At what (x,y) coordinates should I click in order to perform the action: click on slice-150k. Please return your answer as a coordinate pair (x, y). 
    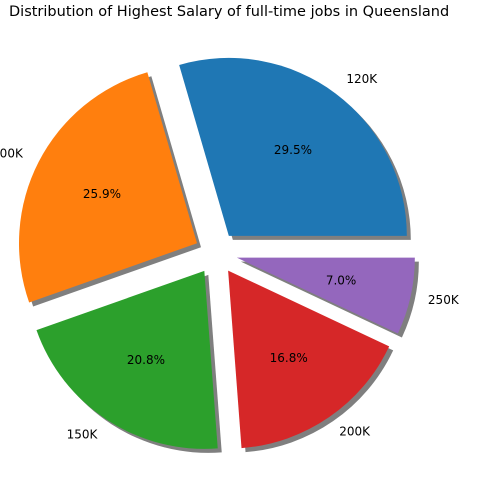
    Looking at the image, I should click on (127, 359).